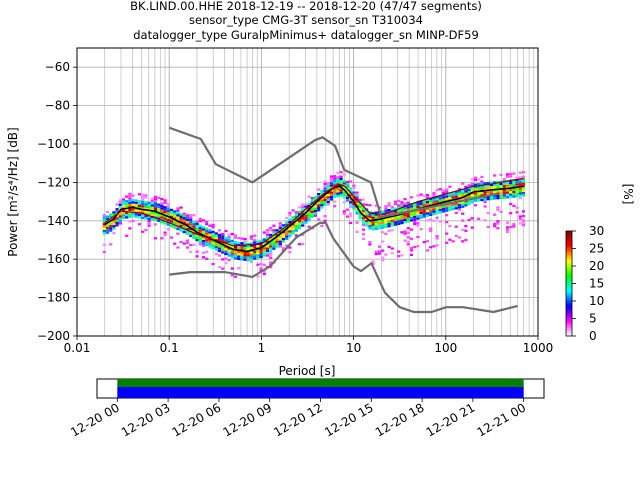 Image resolution: width=640 pixels, height=480 pixels. Describe the element at coordinates (306, 20) in the screenshot. I see `title-line-2: sensor_type CMG-3T sensor_sn T310034` at that location.